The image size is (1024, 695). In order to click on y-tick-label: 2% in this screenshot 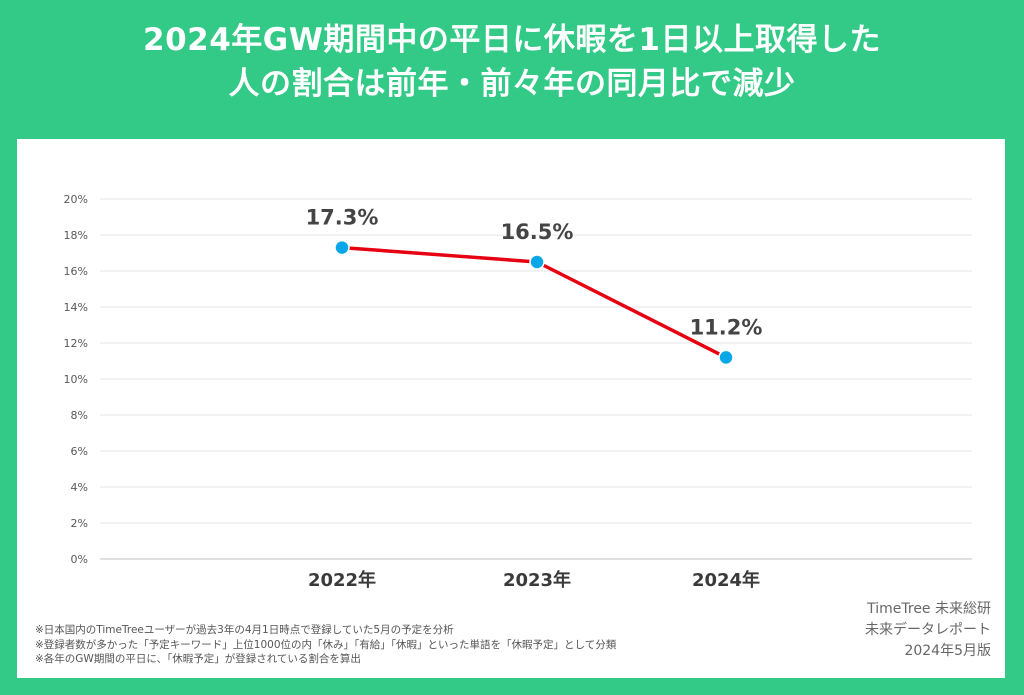, I will do `click(79, 523)`.